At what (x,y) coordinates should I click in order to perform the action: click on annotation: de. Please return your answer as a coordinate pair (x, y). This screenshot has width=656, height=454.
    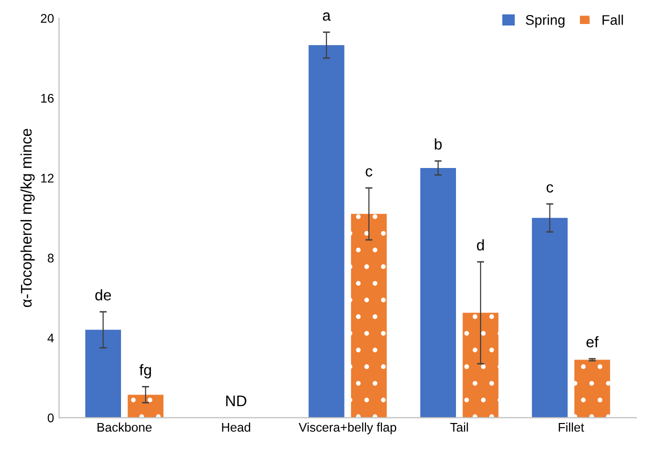
    Looking at the image, I should click on (103, 294).